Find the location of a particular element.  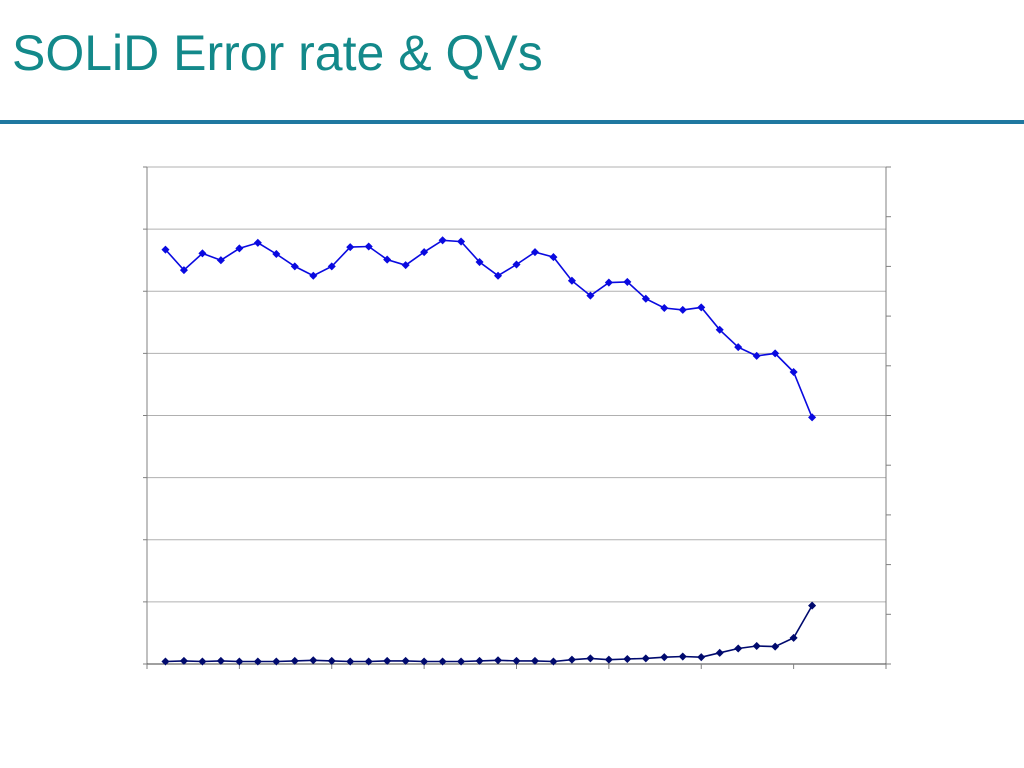

title-rule is located at coordinates (512, 122).